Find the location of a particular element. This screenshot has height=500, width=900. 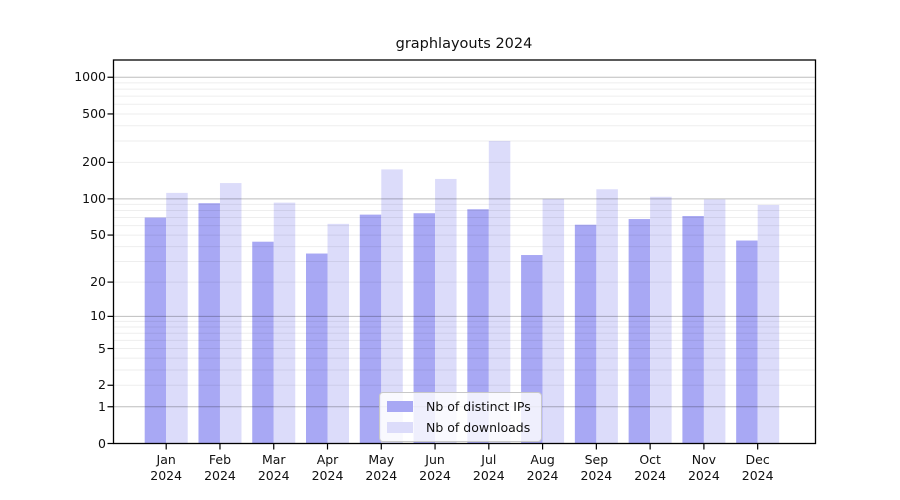

bar-distinct-ips-May is located at coordinates (370, 328).